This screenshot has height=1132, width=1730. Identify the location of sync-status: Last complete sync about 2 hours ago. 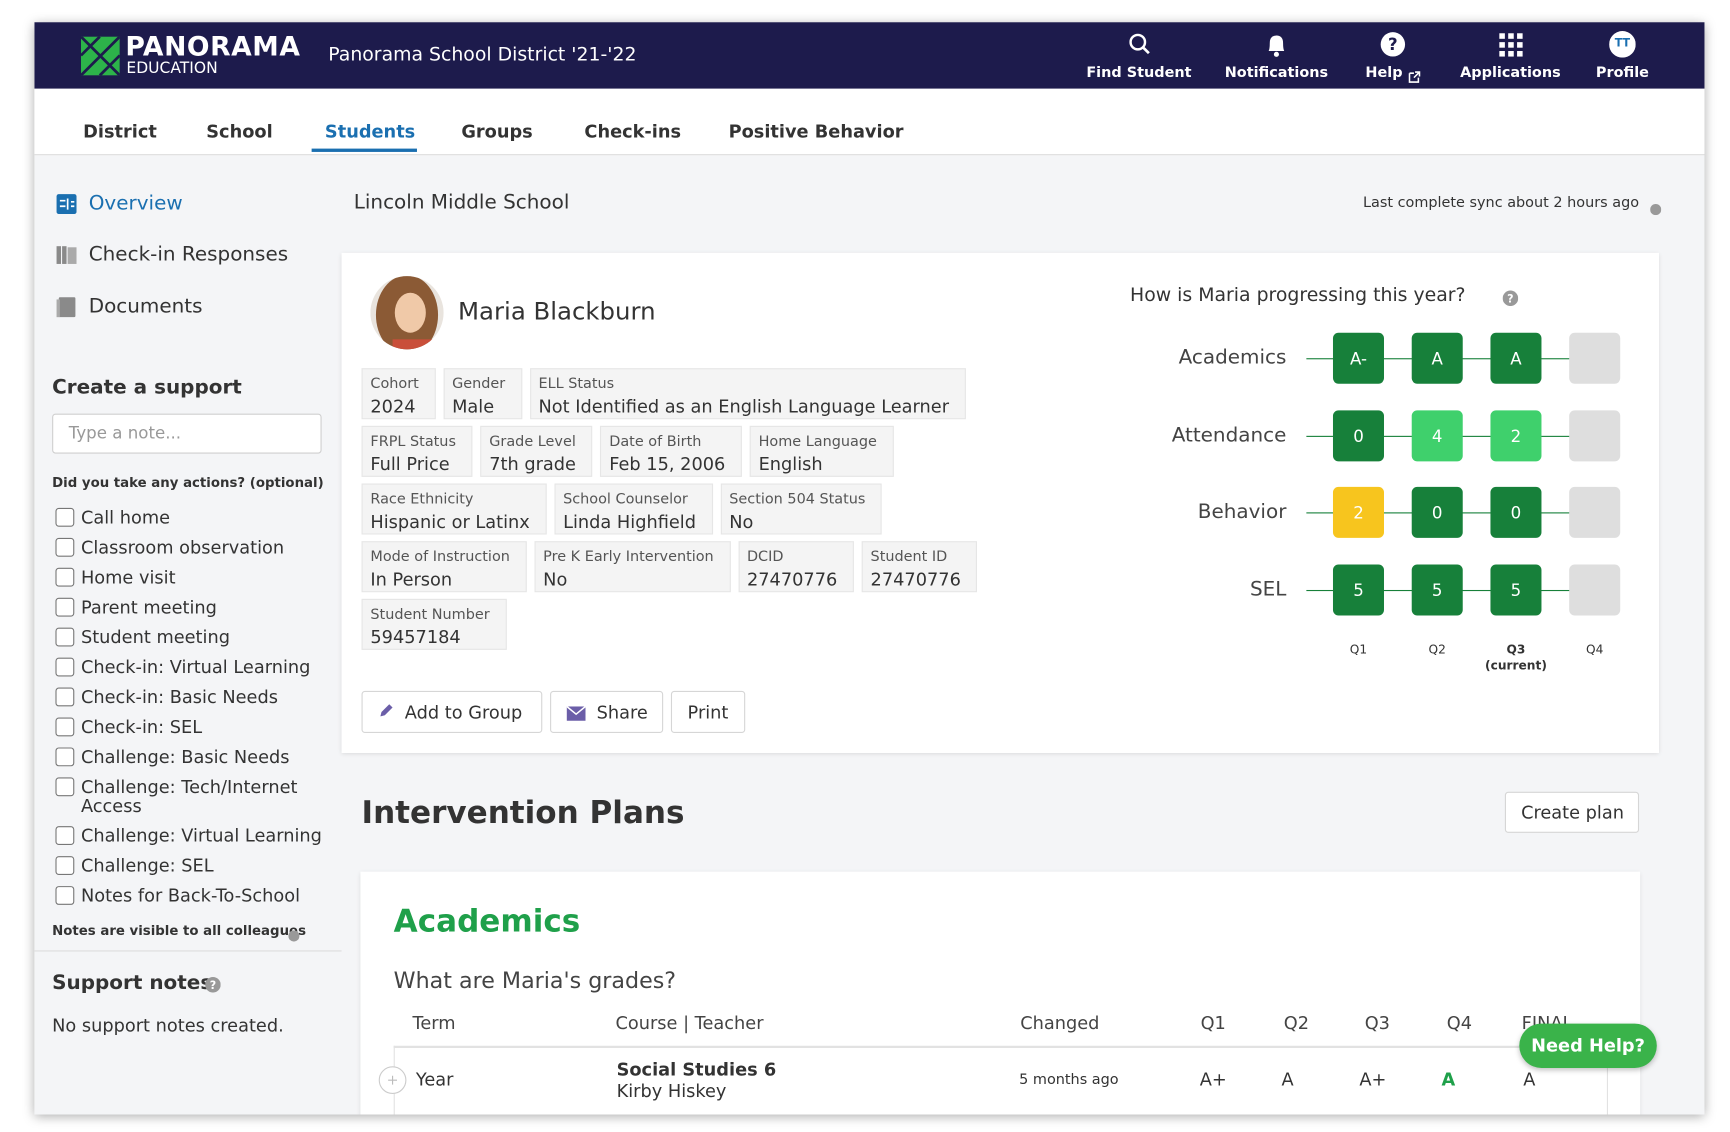
(1501, 203).